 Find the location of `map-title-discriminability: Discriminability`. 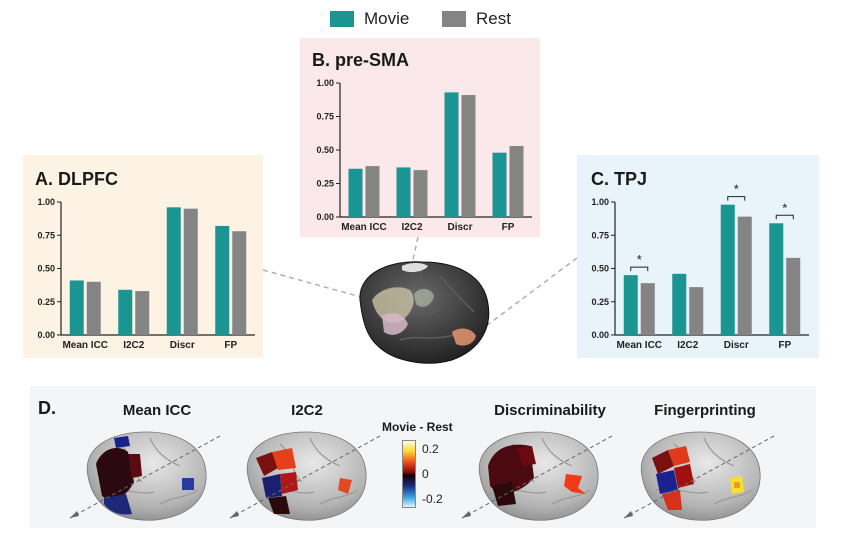

map-title-discriminability: Discriminability is located at coordinates (550, 410).